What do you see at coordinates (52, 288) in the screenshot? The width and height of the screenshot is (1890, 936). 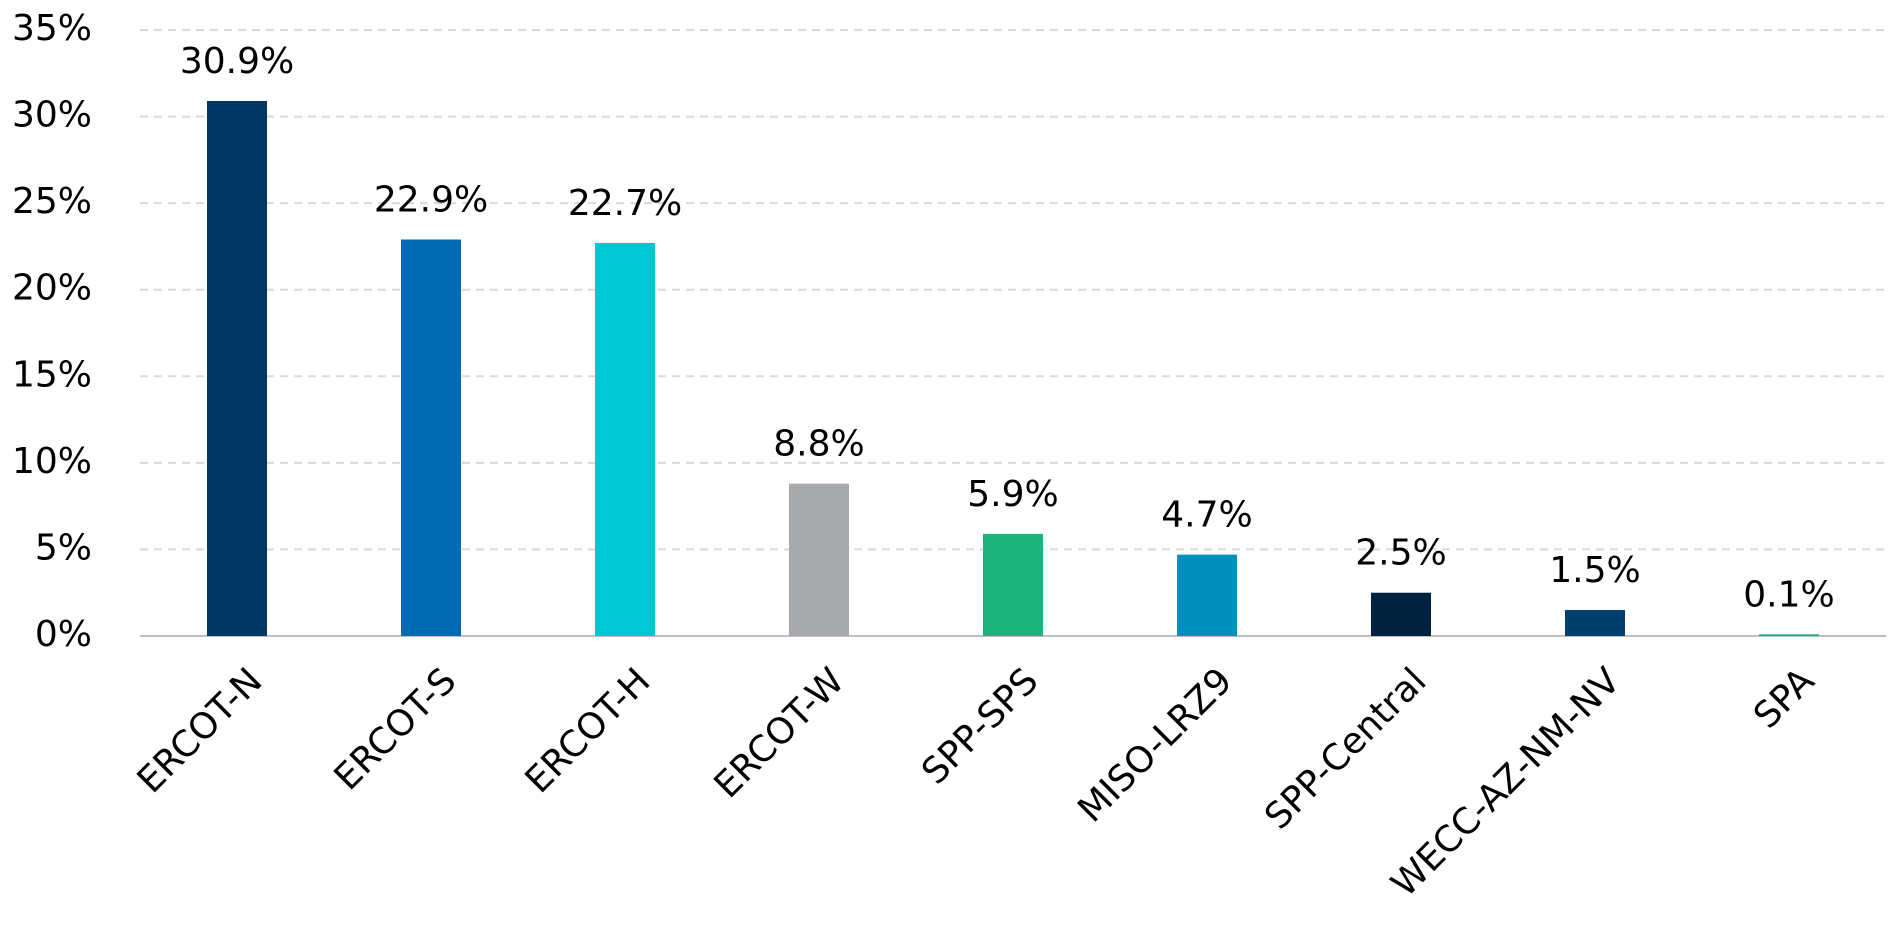 I see `y-tick-label: 20%` at bounding box center [52, 288].